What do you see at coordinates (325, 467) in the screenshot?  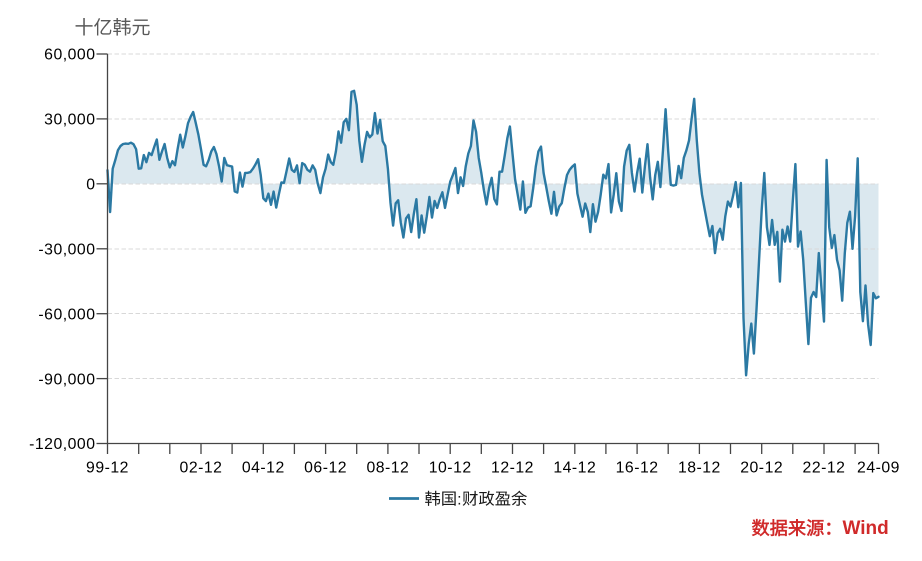 I see `svg-text: 06-12` at bounding box center [325, 467].